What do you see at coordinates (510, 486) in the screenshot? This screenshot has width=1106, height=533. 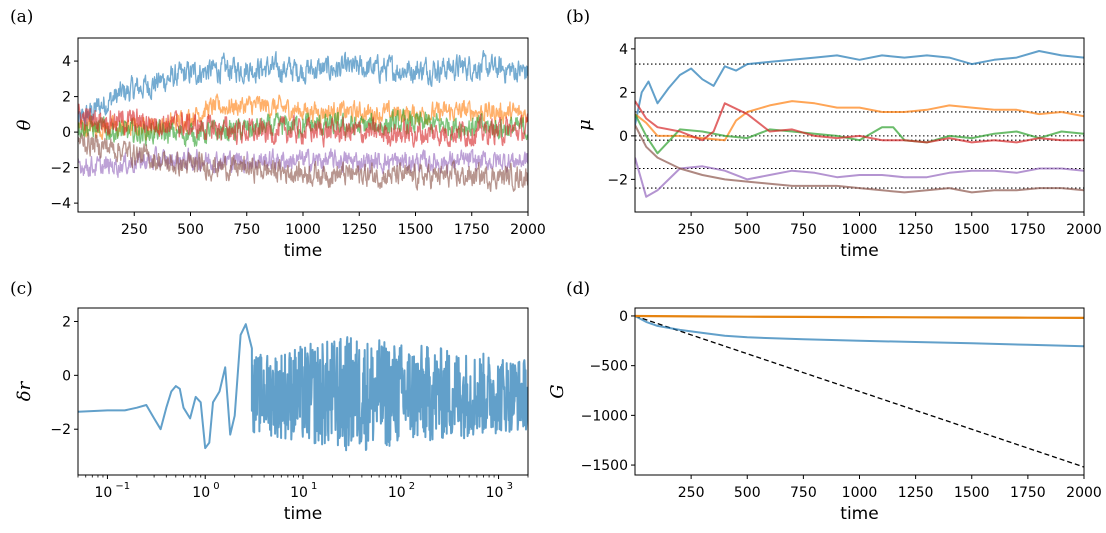 I see `x-tick-label-exponent: 3` at bounding box center [510, 486].